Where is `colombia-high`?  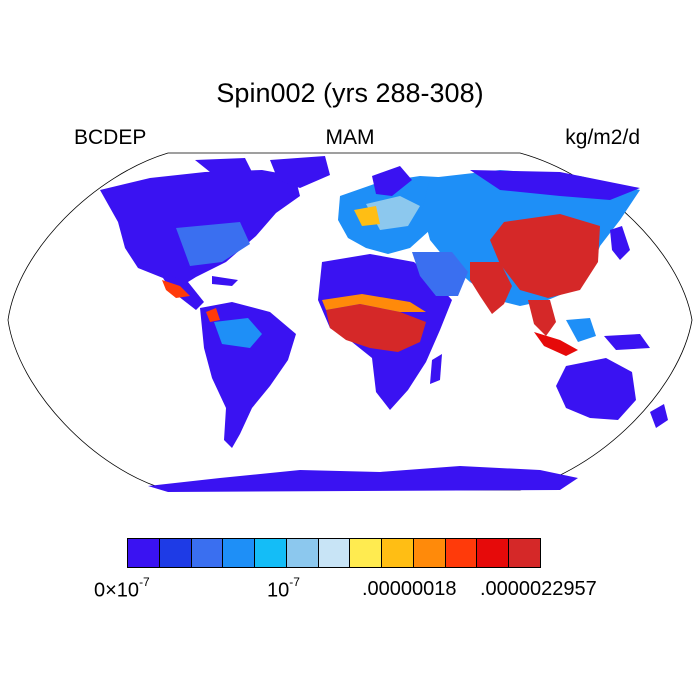
colombia-high is located at coordinates (213, 315).